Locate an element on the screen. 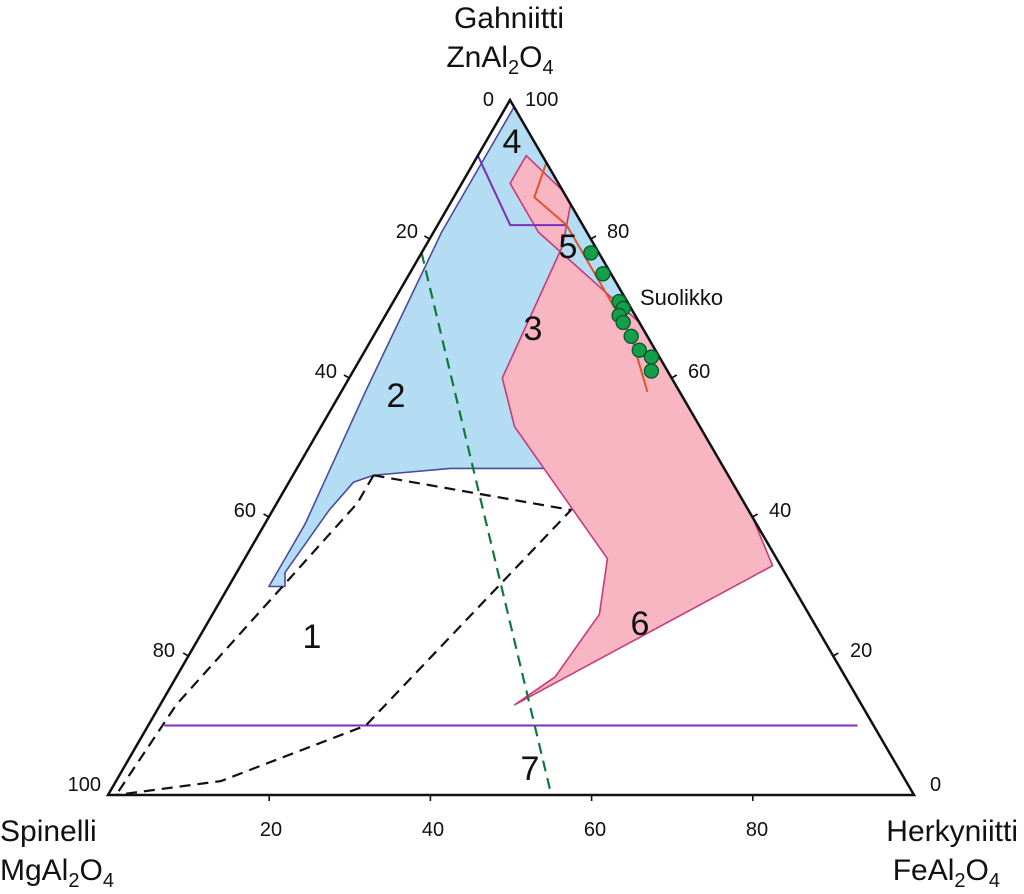 This screenshot has height=894, width=1024. bottom-tick-label-80: 80 is located at coordinates (757, 830).